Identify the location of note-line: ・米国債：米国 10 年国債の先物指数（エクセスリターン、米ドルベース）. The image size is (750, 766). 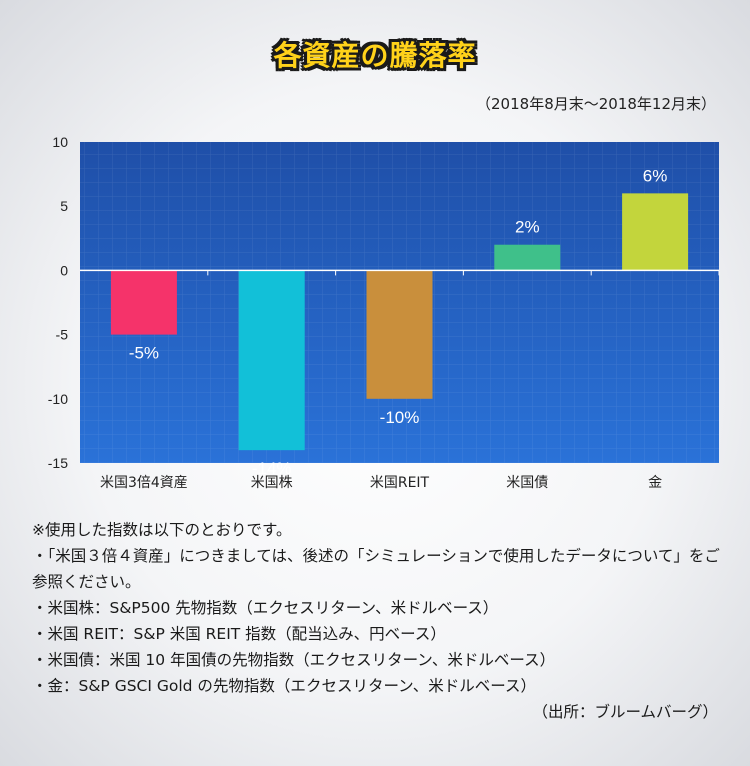
(294, 660).